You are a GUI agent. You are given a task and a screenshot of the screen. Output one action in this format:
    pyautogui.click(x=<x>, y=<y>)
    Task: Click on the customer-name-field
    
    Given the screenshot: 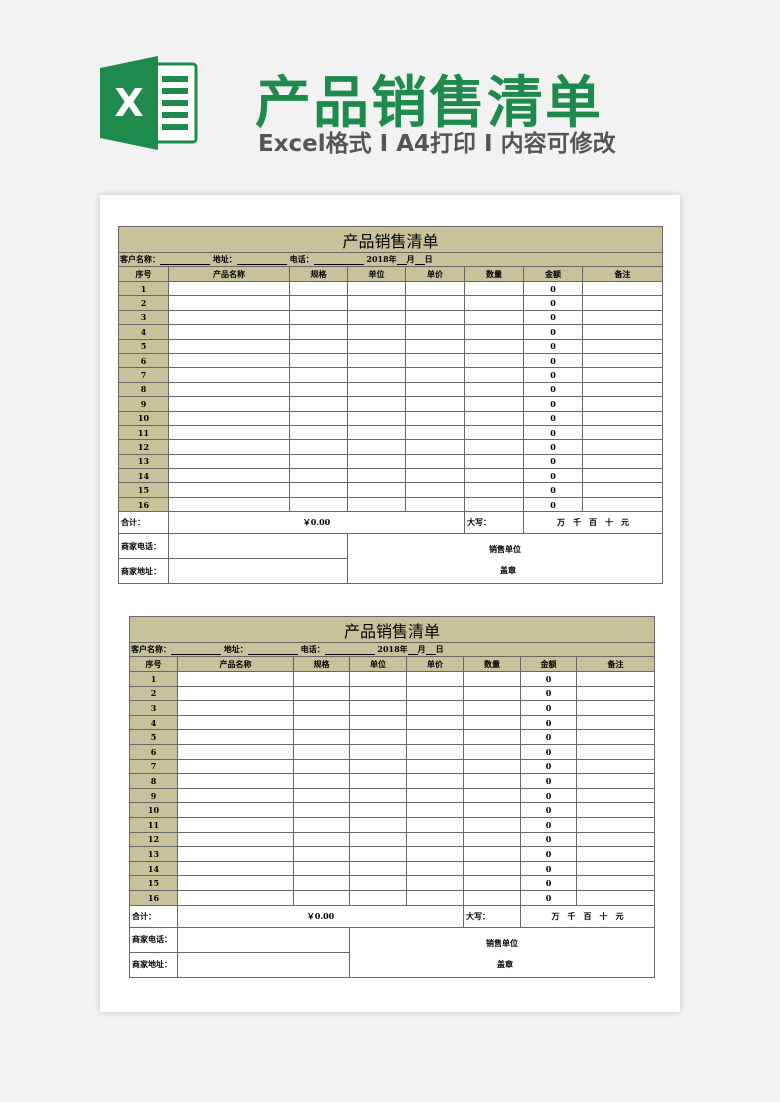 What is the action you would take?
    pyautogui.click(x=196, y=650)
    